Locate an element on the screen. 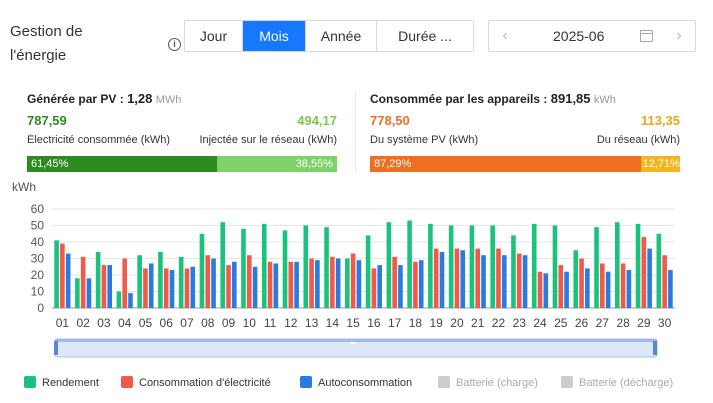  y-tick-label: 60 is located at coordinates (38, 209).